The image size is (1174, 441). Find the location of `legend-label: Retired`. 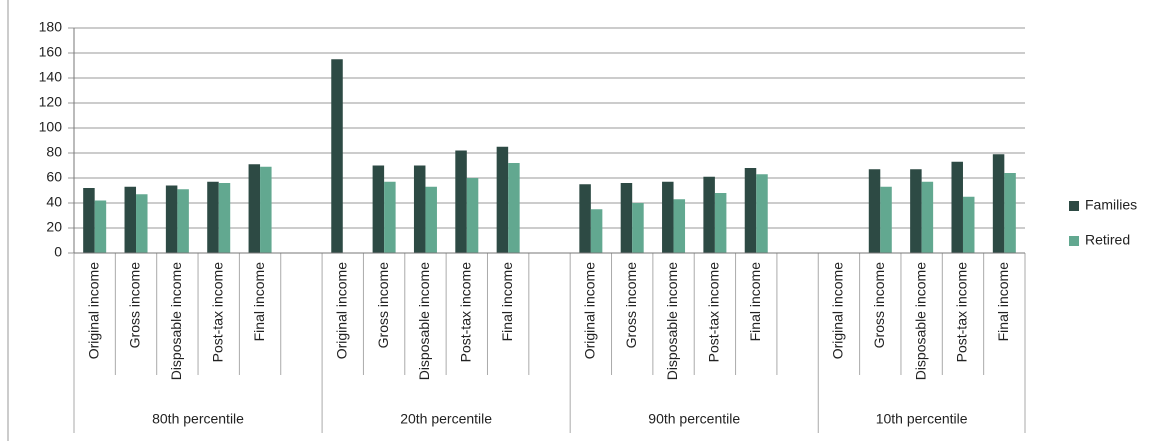

legend-label: Retired is located at coordinates (1107, 240).